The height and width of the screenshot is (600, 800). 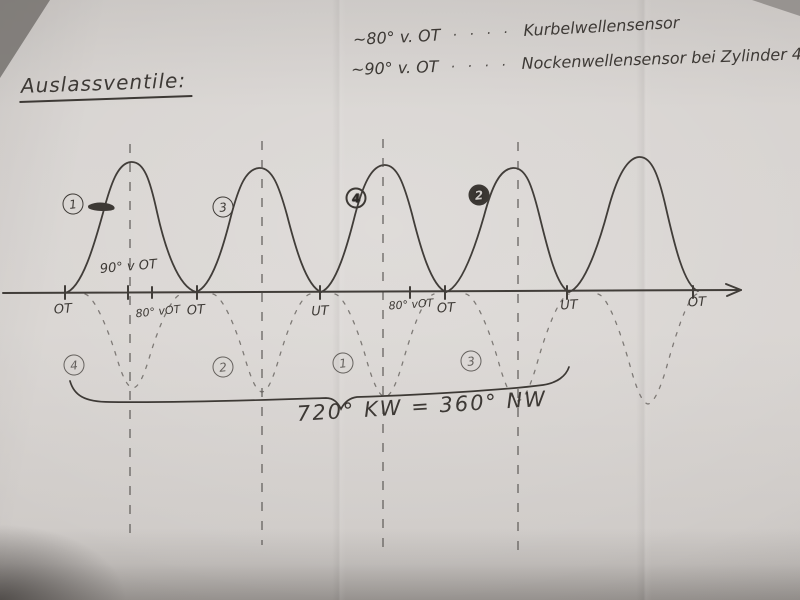 I want to click on valve-curve-cyl4, so click(x=383, y=228).